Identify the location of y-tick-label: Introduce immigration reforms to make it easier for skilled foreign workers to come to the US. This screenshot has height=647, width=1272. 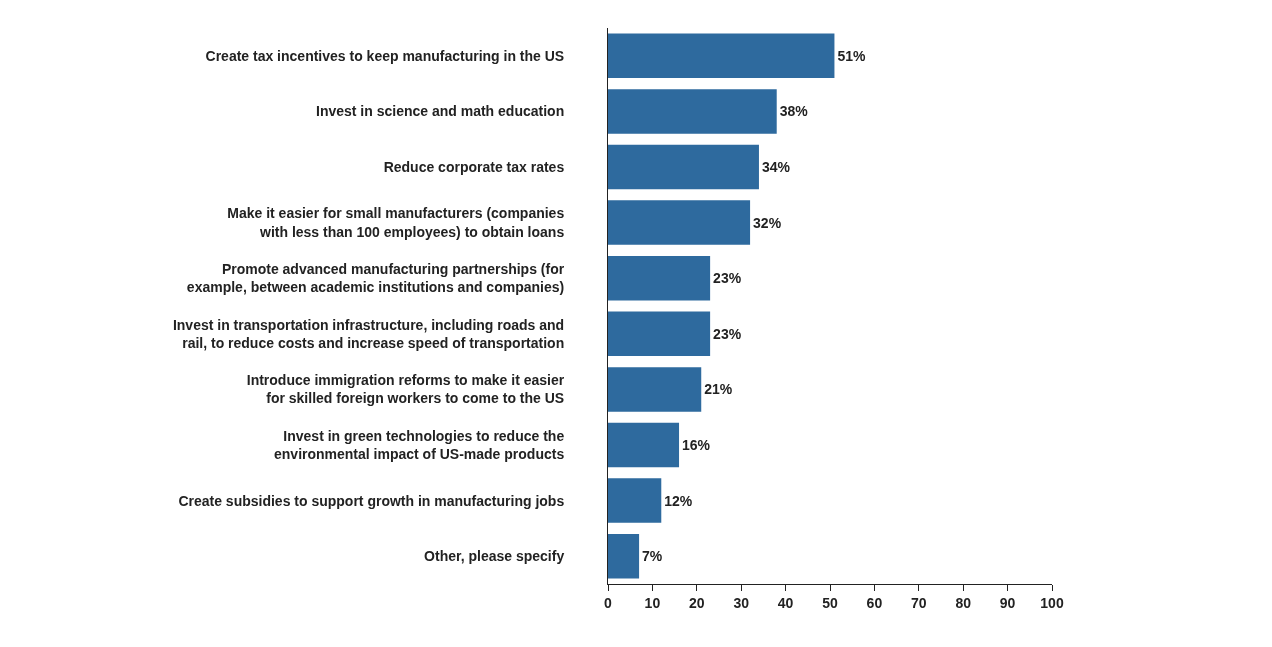
(405, 389).